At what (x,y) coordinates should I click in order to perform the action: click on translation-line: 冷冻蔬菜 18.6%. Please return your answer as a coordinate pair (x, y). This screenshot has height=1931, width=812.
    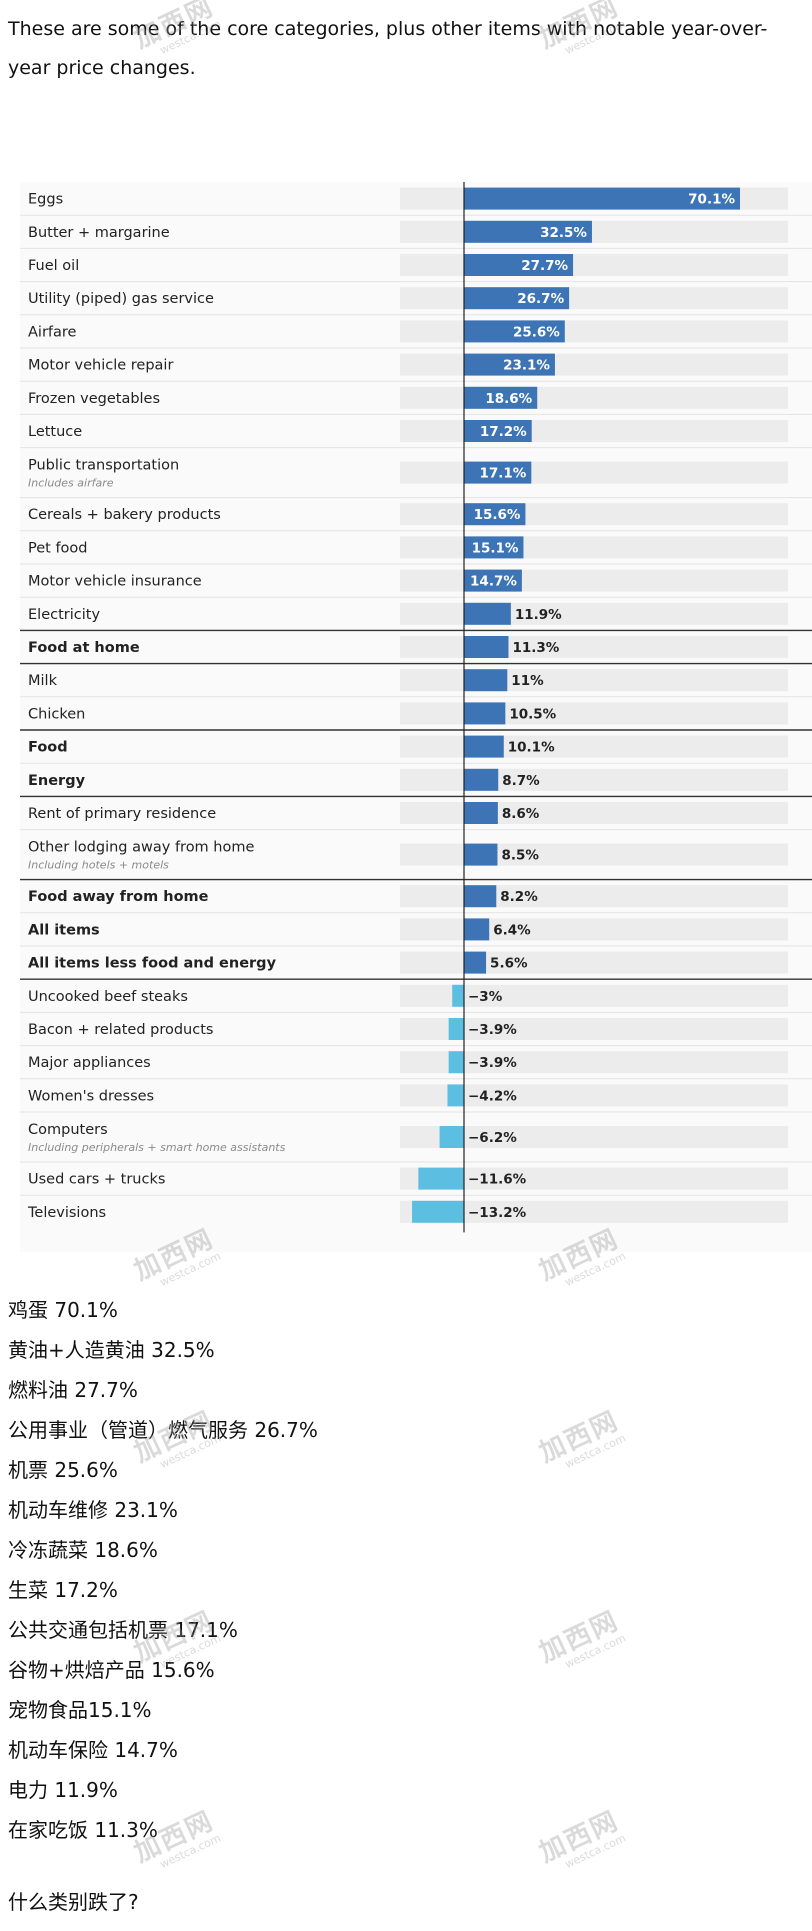
    Looking at the image, I should click on (83, 1550).